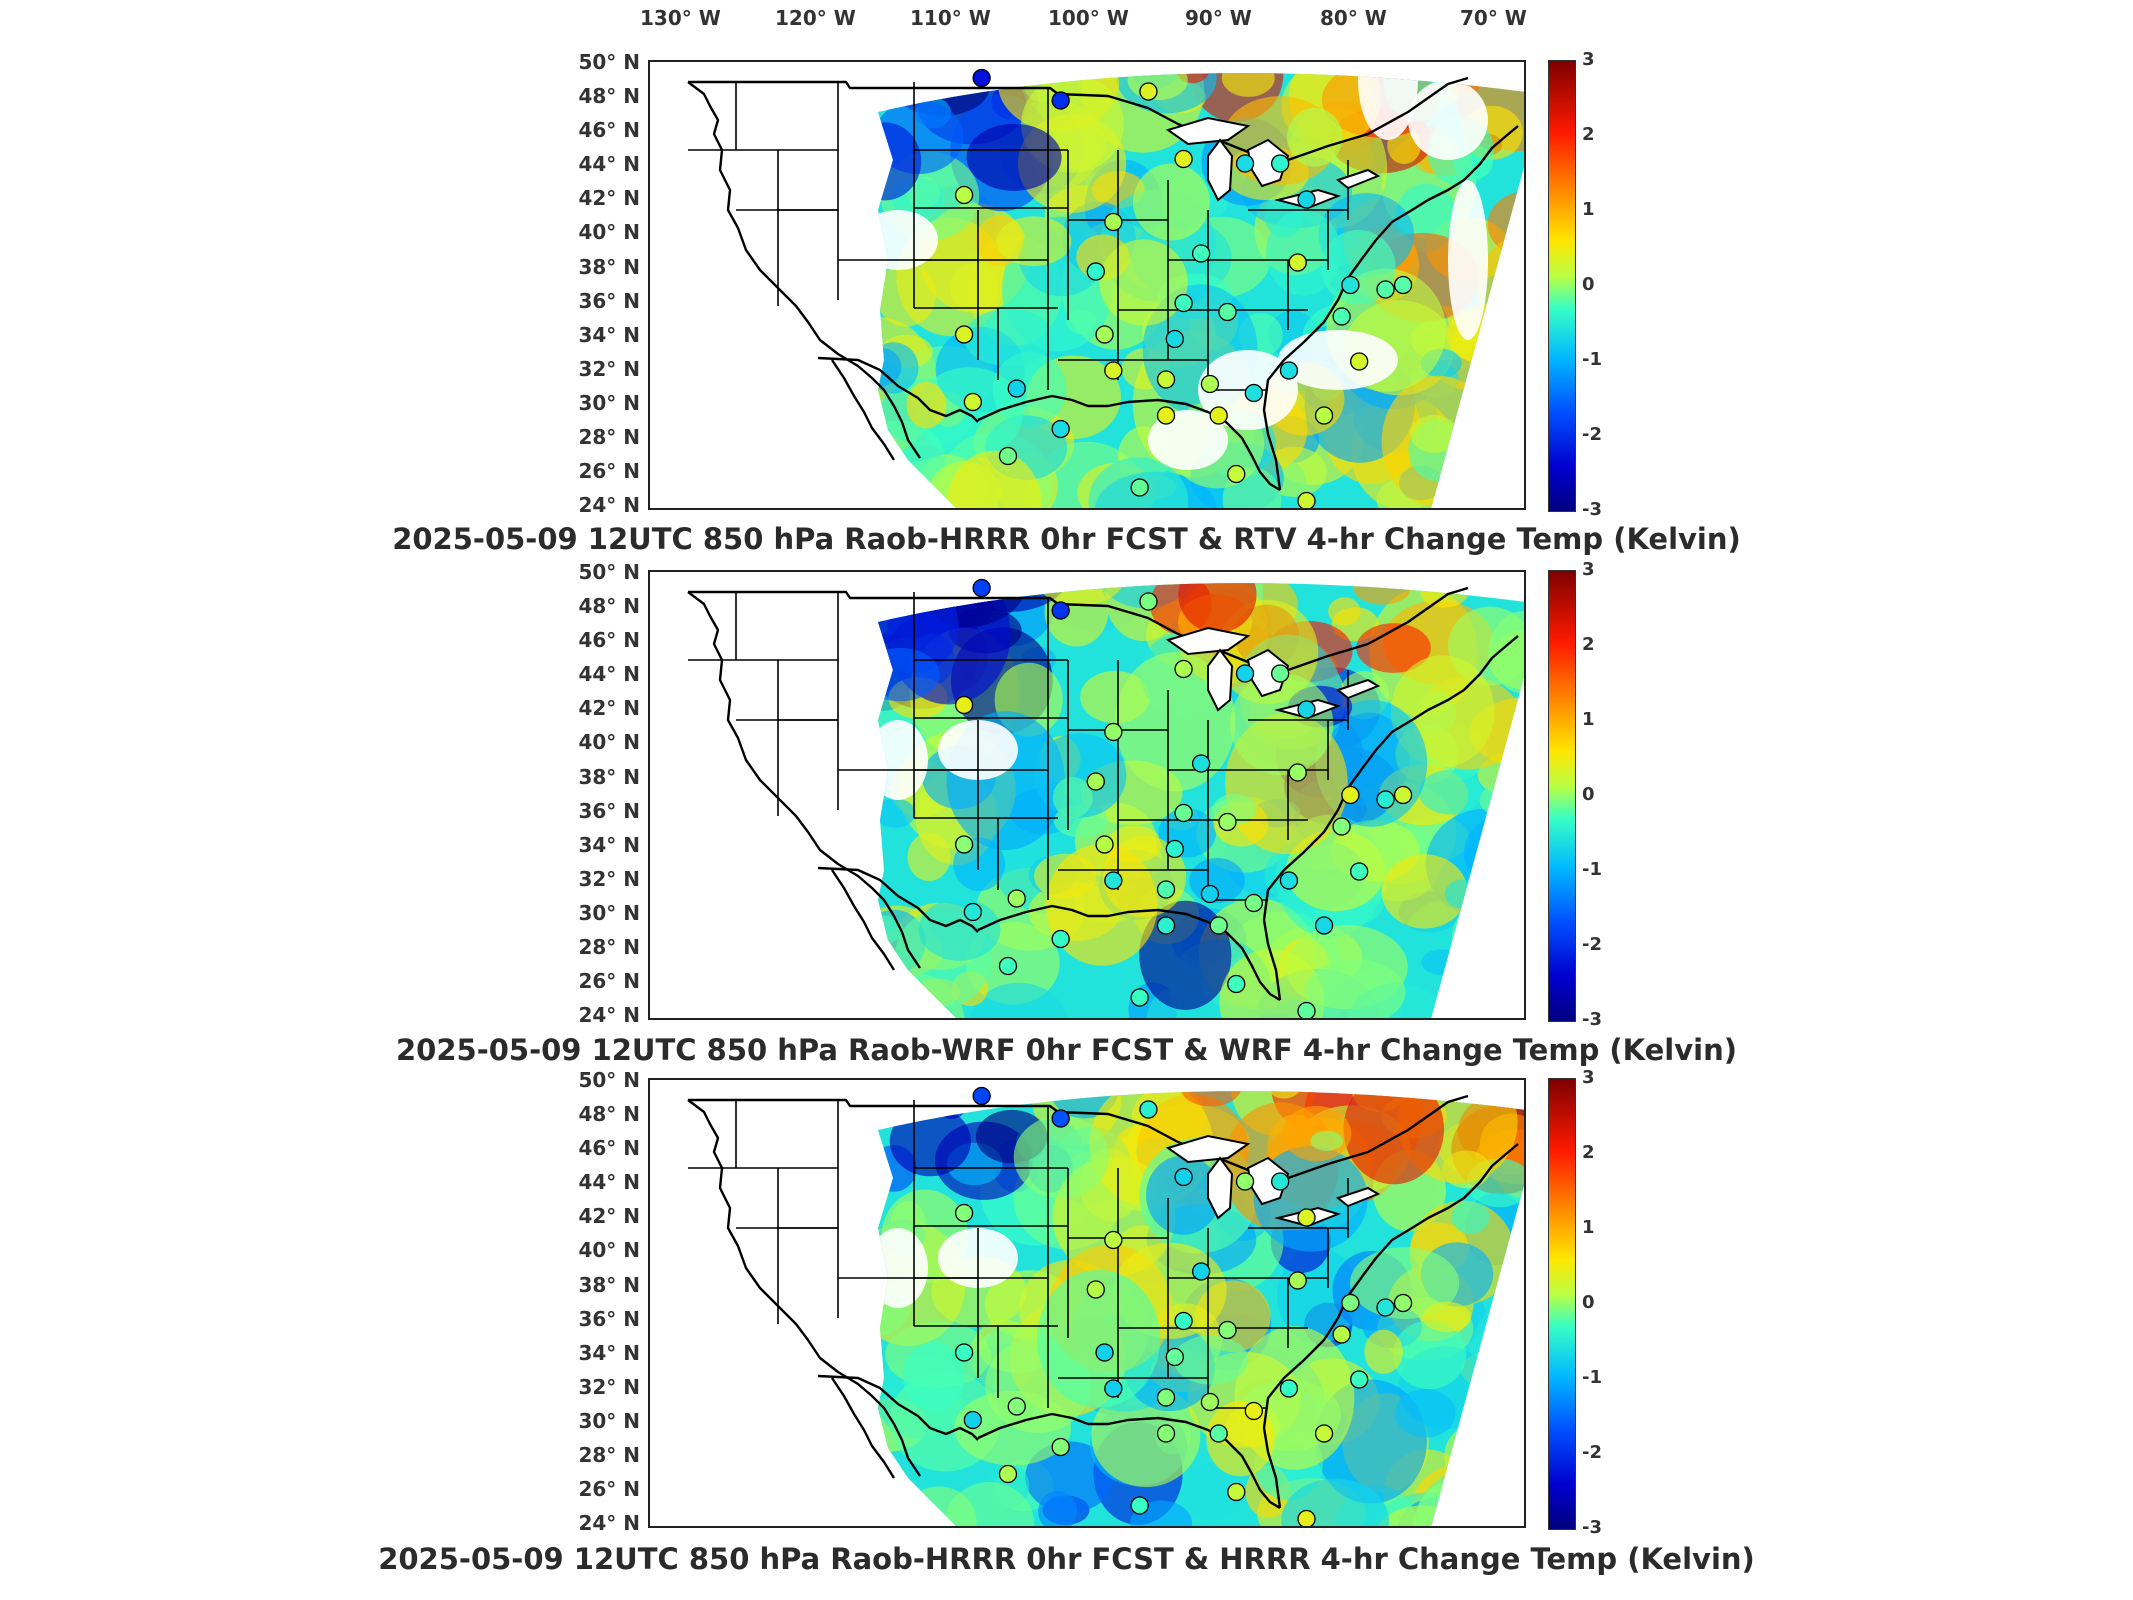 This screenshot has height=1600, width=2133. What do you see at coordinates (609, 640) in the screenshot?
I see `latitude-label: 46° N` at bounding box center [609, 640].